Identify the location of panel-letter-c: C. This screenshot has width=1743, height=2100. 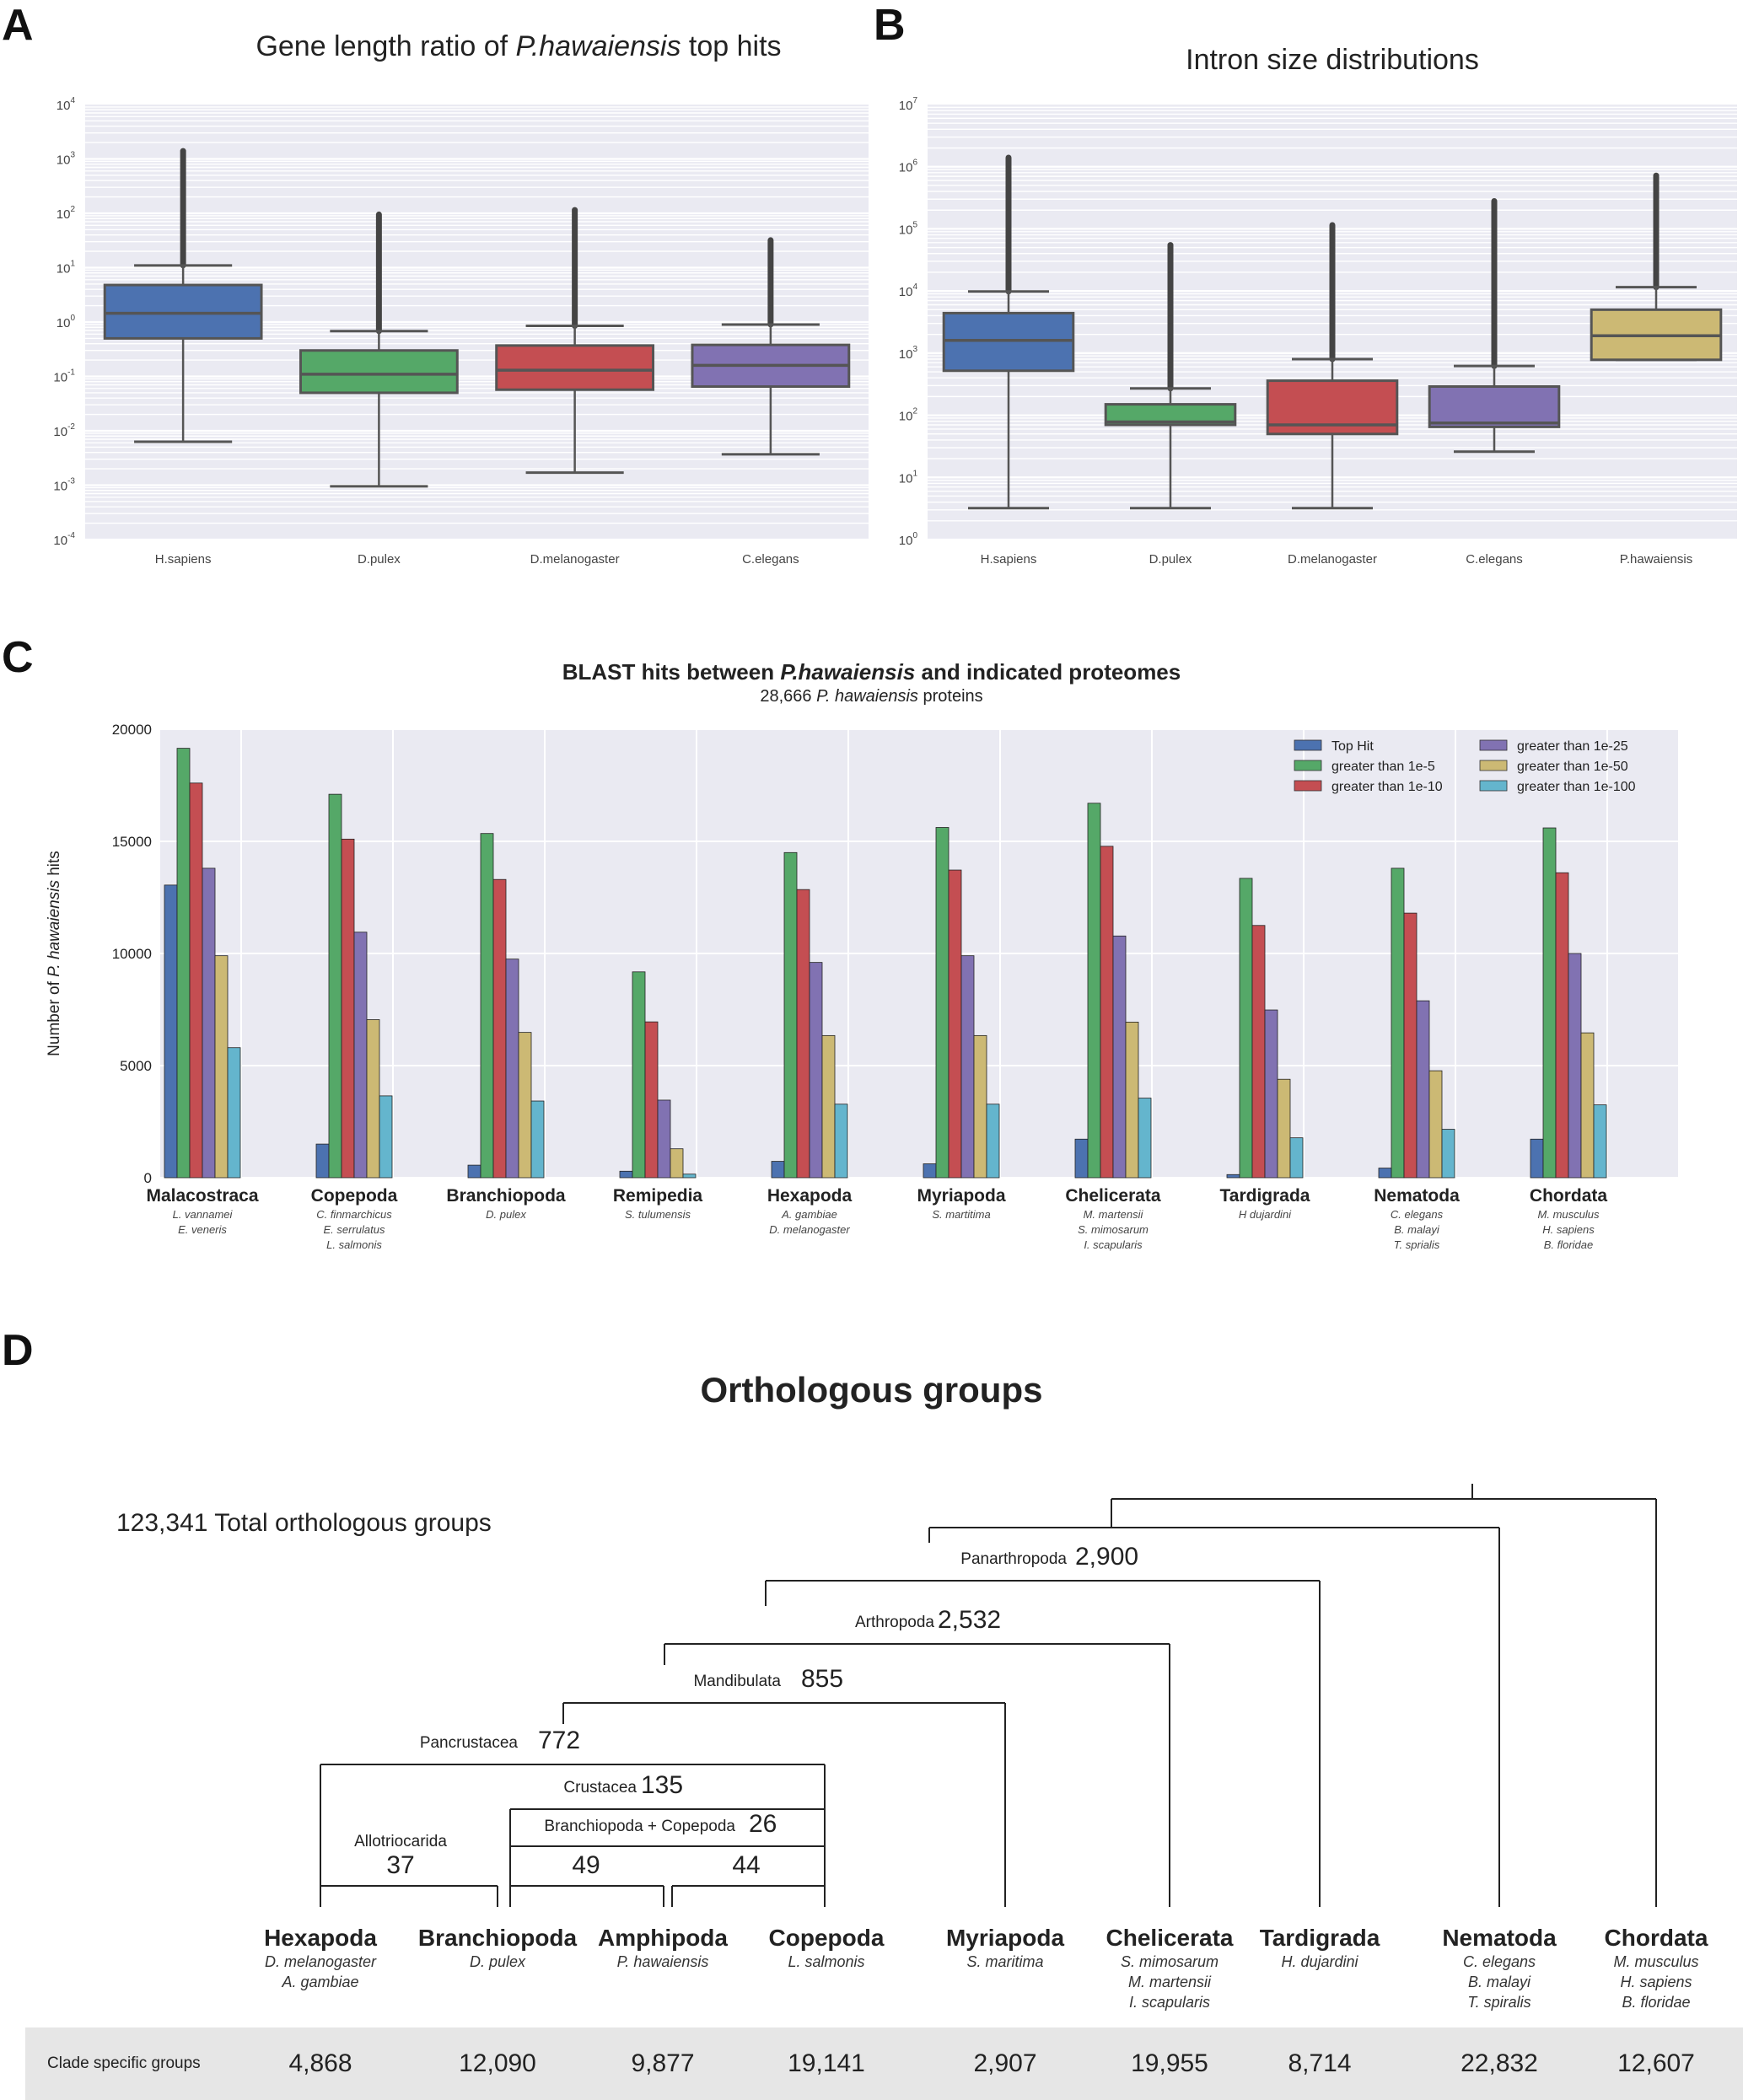
(18, 657).